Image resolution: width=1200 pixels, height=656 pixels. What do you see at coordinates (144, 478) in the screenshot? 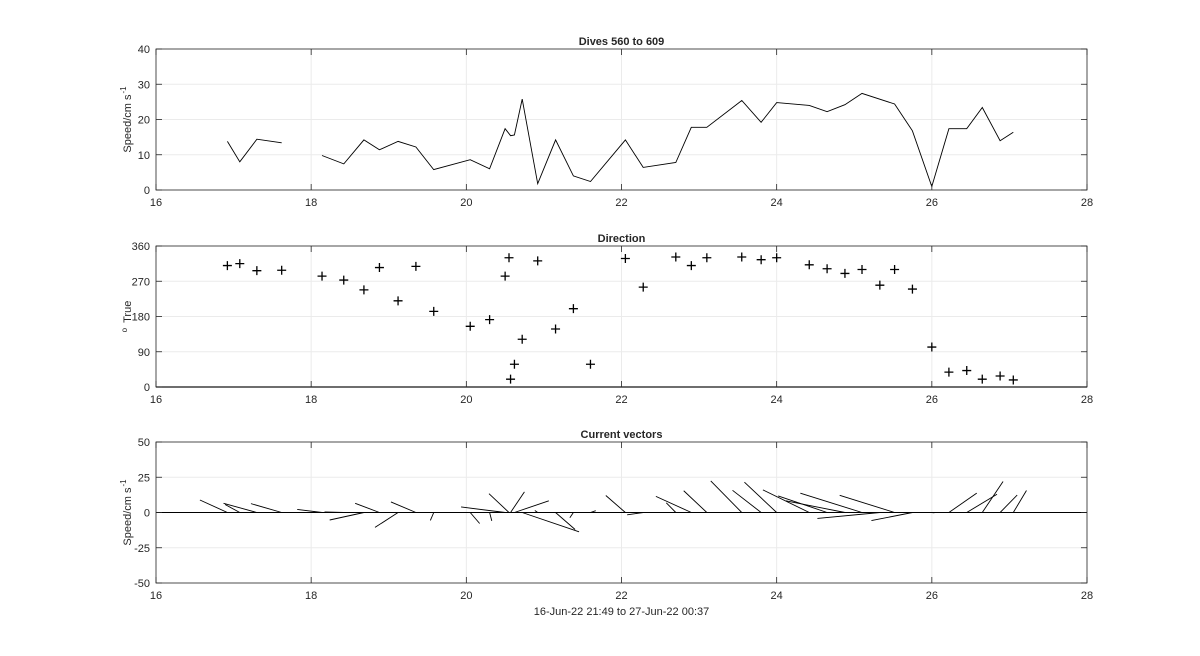
I see `y-tick-label: 25` at bounding box center [144, 478].